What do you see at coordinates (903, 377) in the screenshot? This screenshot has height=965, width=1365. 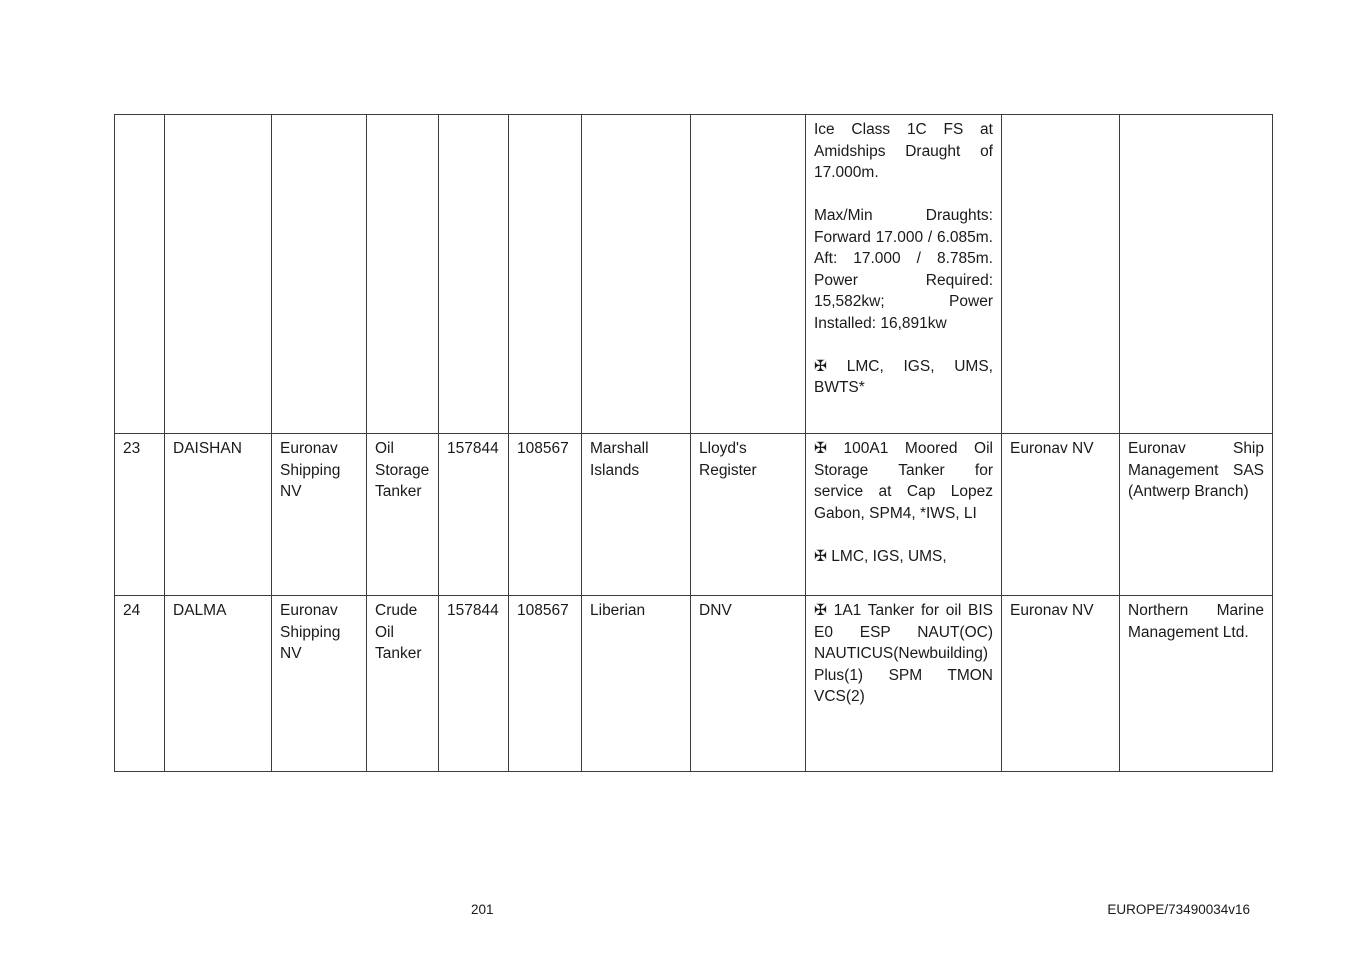 I see `notation-paragraph: ✠ LMC, IGS, UMS, BWTS*` at bounding box center [903, 377].